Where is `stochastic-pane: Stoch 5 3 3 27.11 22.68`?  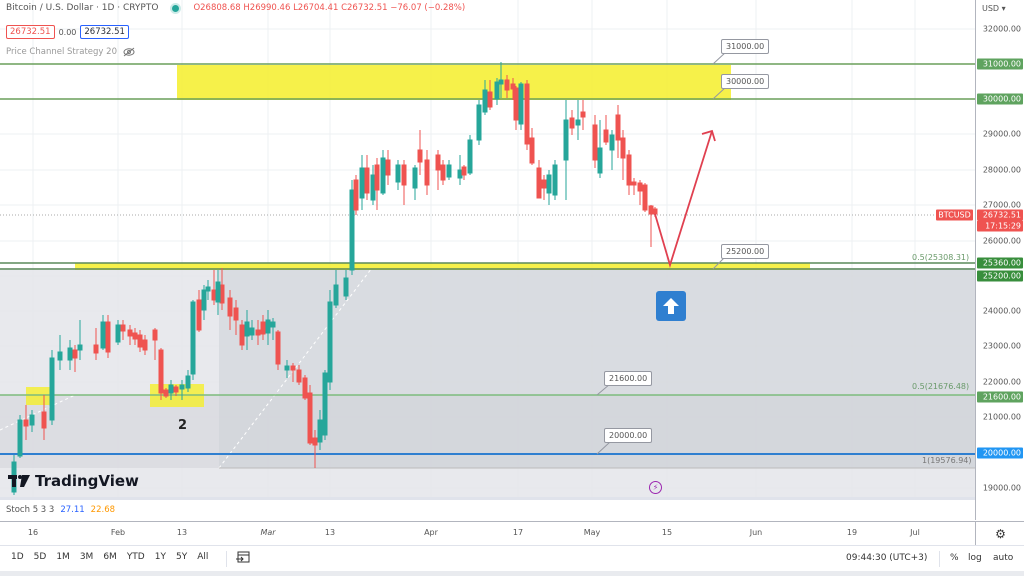 stochastic-pane: Stoch 5 3 3 27.11 22.68 is located at coordinates (487, 510).